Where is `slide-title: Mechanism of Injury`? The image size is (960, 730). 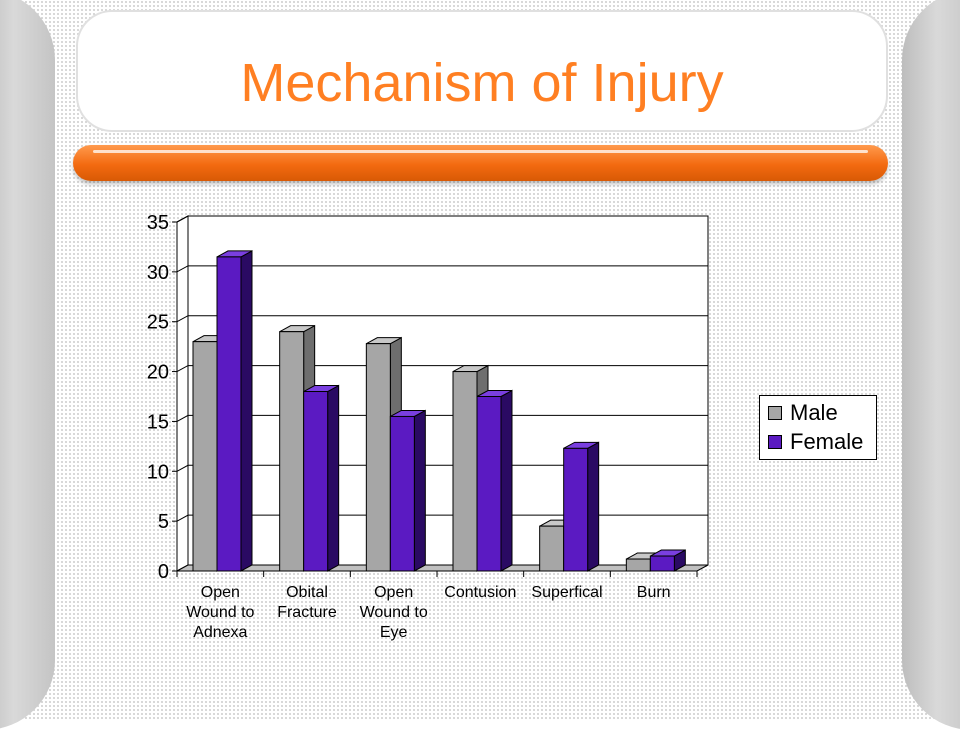 slide-title: Mechanism of Injury is located at coordinates (482, 83).